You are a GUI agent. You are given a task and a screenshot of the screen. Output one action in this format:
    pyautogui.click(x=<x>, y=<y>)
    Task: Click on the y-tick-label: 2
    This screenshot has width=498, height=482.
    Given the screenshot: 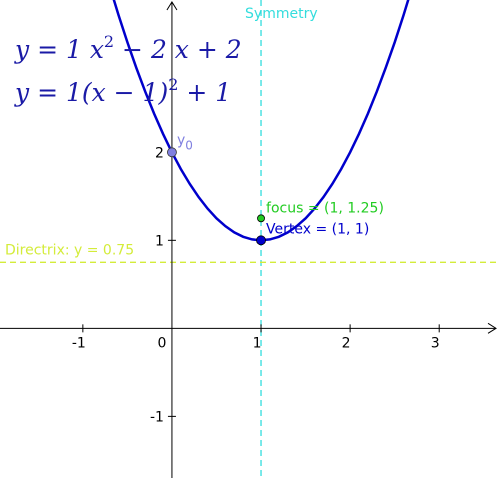 What is the action you would take?
    pyautogui.click(x=159, y=153)
    